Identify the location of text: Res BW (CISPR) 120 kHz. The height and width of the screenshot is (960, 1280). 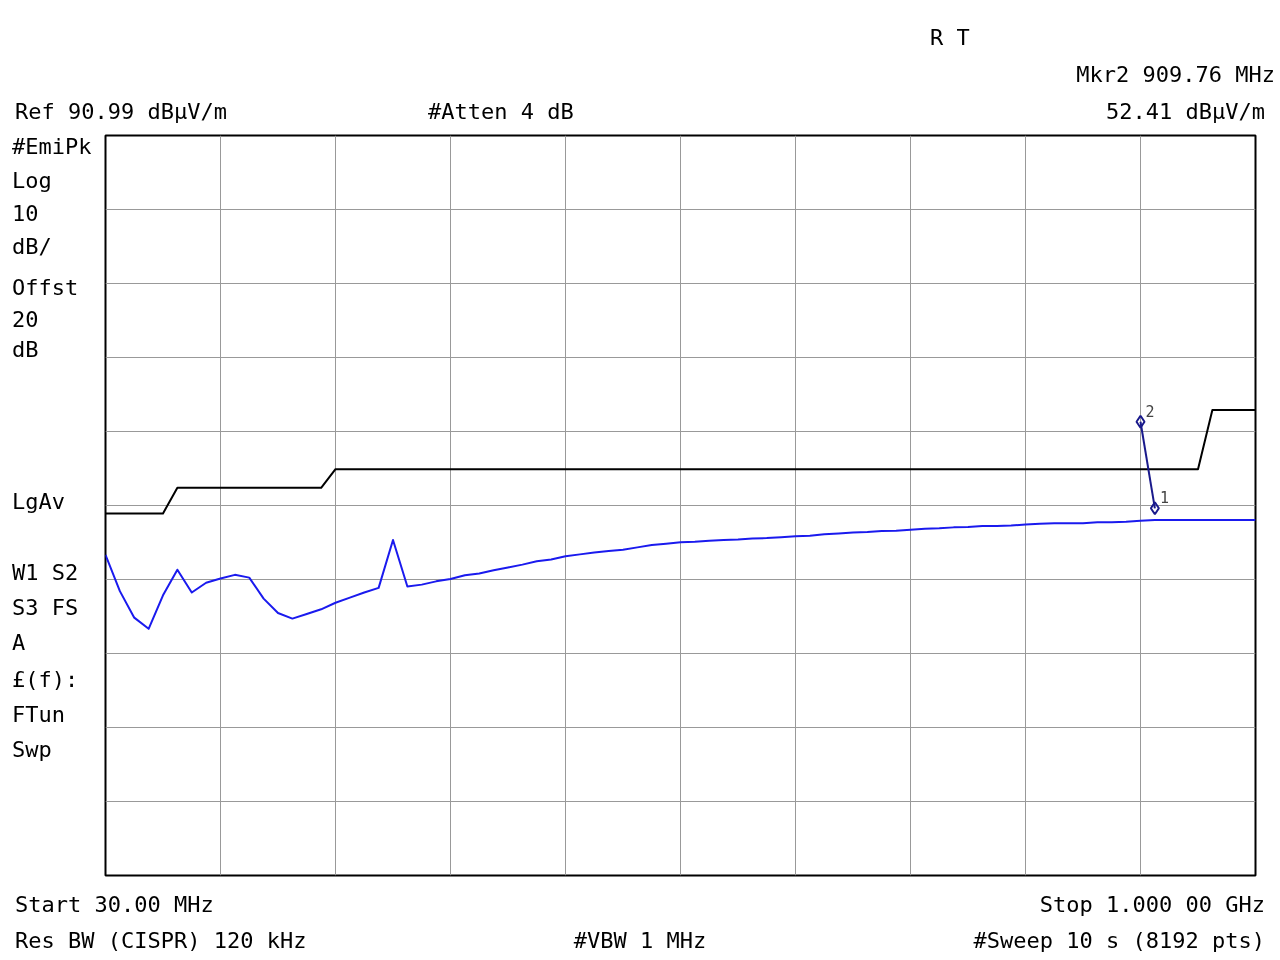
(161, 941).